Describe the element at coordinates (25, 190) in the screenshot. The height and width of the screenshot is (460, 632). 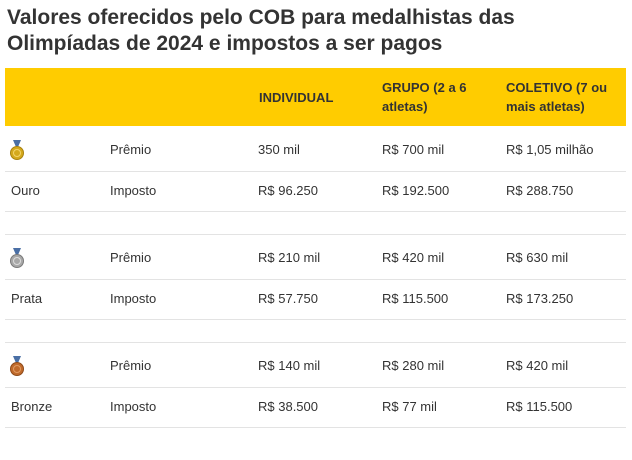
I see `medal-name: Ouro` at that location.